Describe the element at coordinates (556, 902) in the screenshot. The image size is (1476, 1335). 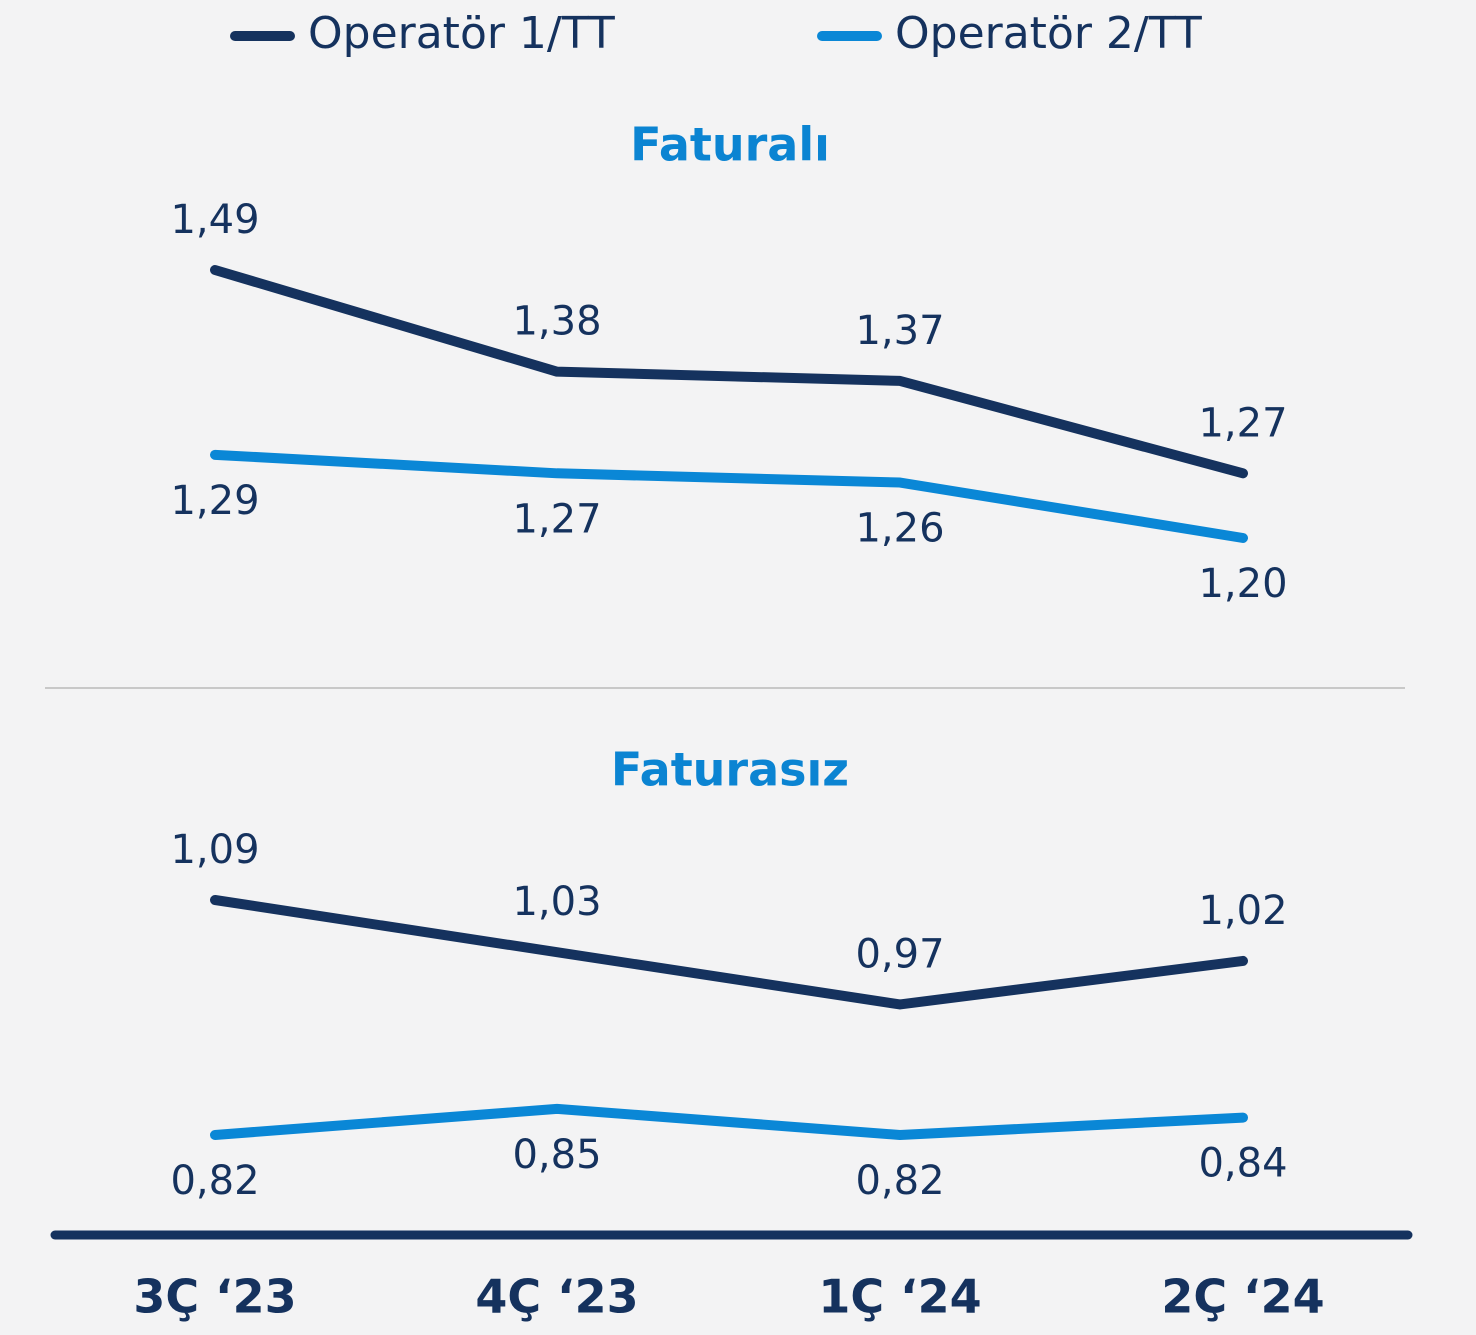
I see `data-label: 1,03` at that location.